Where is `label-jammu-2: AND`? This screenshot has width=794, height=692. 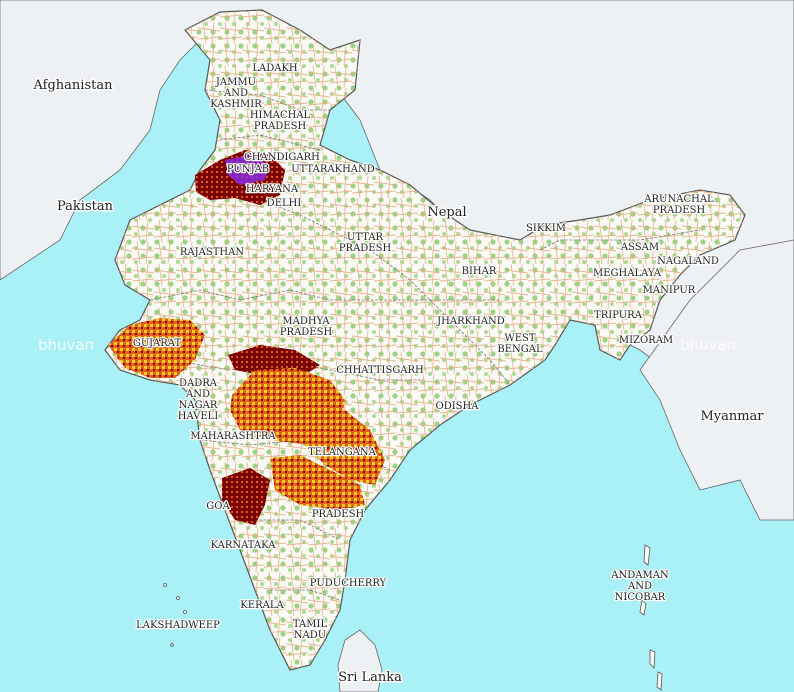 label-jammu-2: AND is located at coordinates (235, 93).